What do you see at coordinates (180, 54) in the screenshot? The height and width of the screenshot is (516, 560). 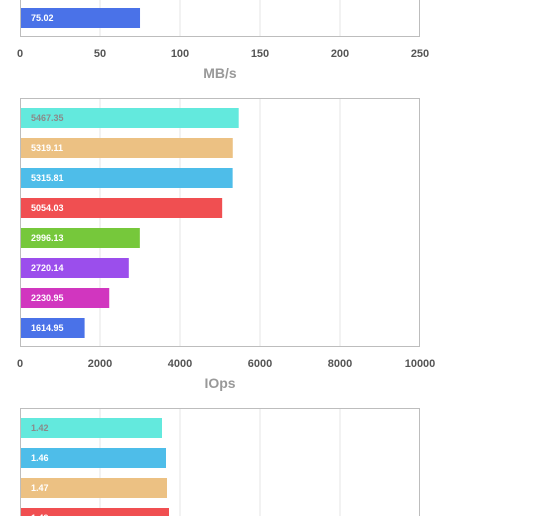 I see `chart1-x-tick-label: 100` at bounding box center [180, 54].